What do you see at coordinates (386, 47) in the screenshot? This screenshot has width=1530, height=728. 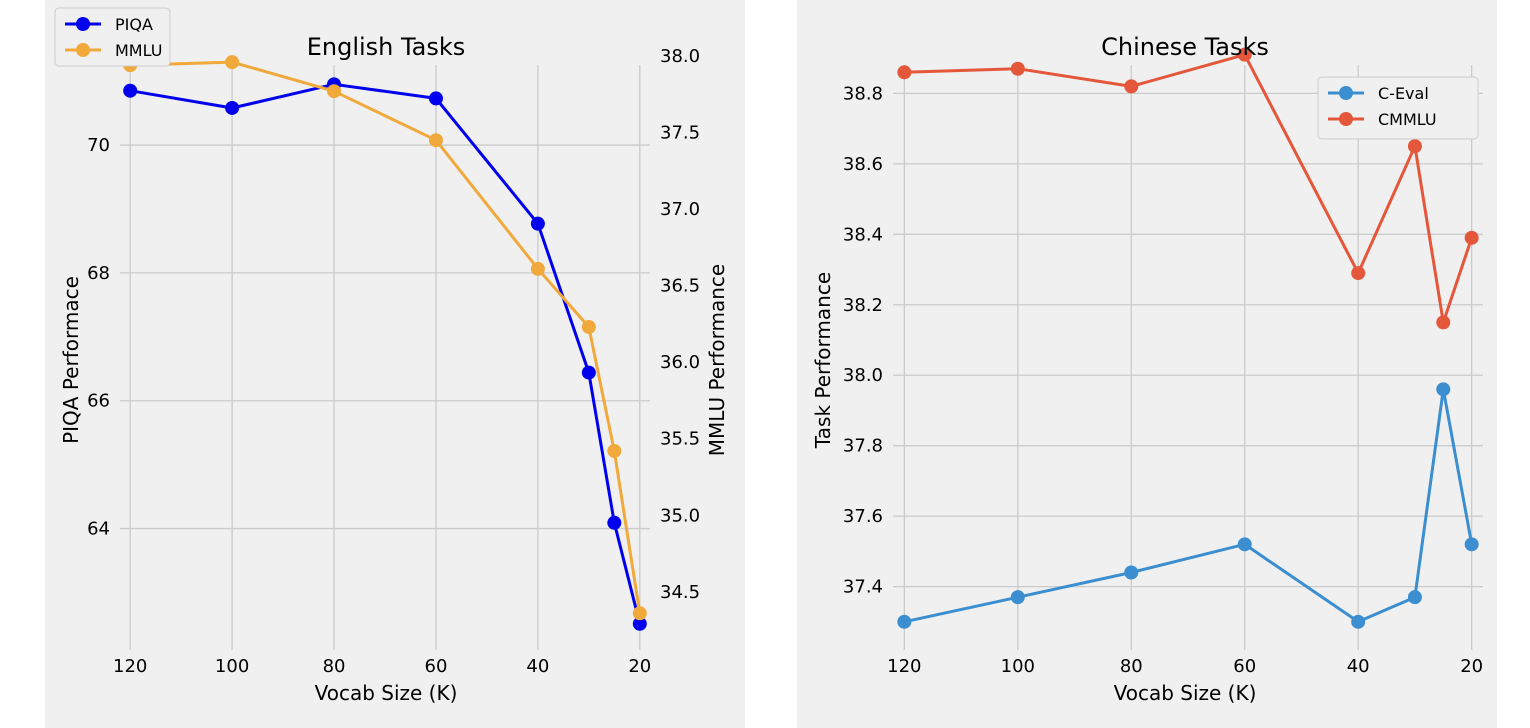 I see `chart-title: English Tasks` at bounding box center [386, 47].